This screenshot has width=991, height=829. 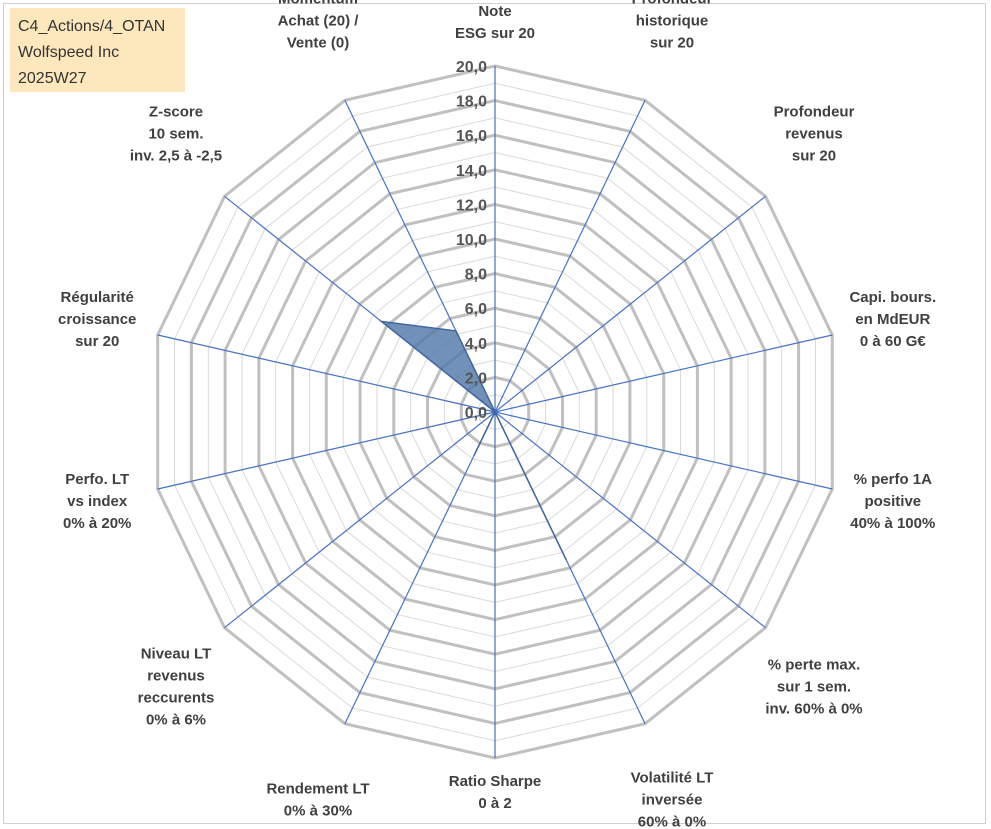 I want to click on axis-label: 40% à 100%, so click(x=892, y=523).